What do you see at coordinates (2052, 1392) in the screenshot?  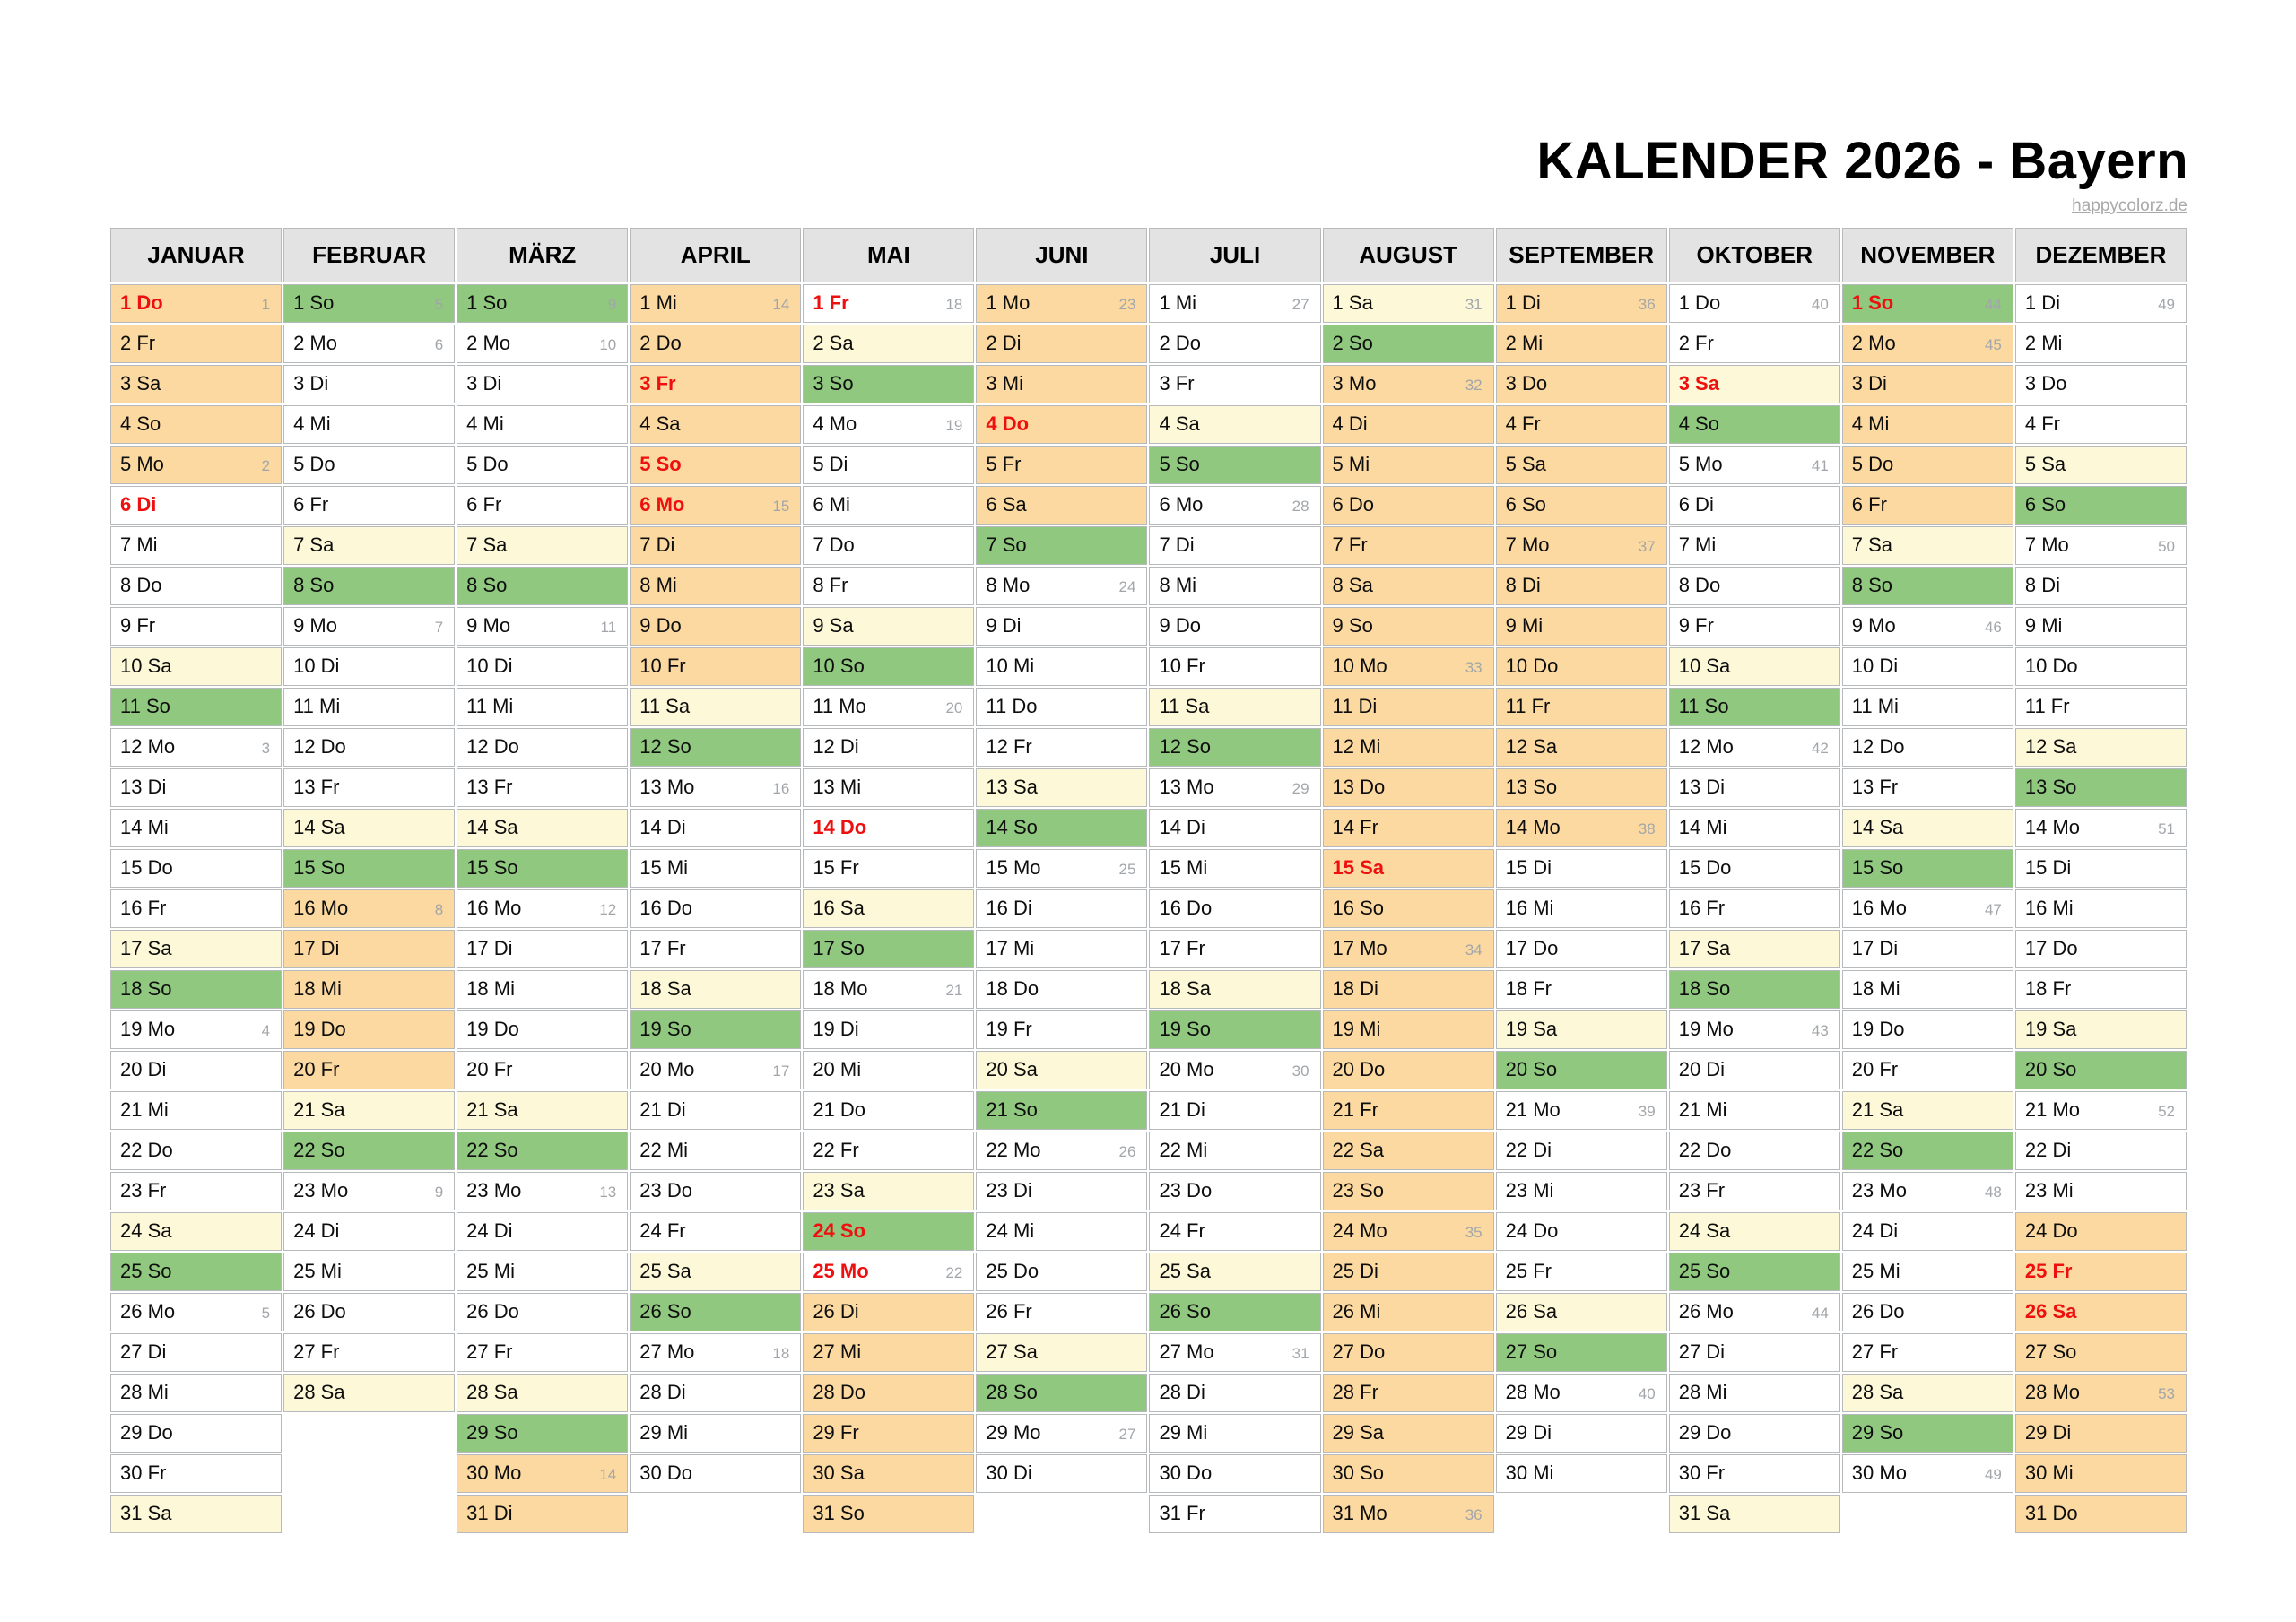 I see `day-label: 28 Mo` at bounding box center [2052, 1392].